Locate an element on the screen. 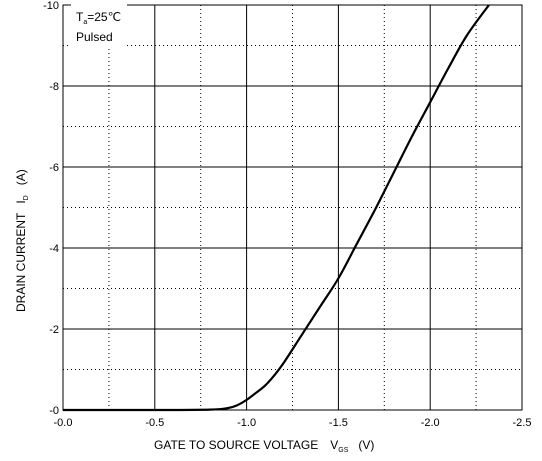 The image size is (542, 461). x-tick-label: -0.0 is located at coordinates (63, 423).